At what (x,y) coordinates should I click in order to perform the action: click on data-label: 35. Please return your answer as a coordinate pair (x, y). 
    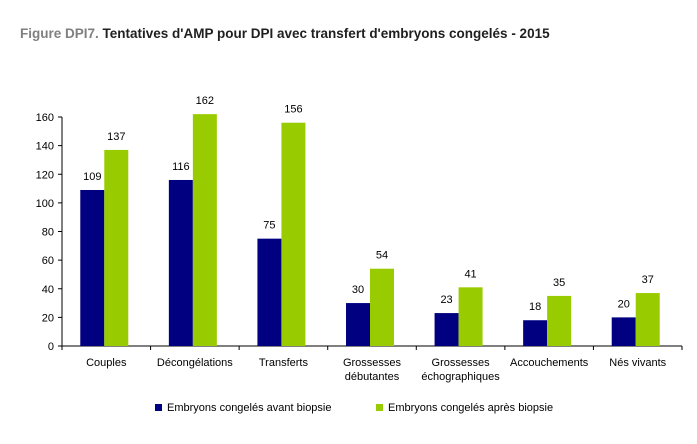
    Looking at the image, I should click on (559, 283).